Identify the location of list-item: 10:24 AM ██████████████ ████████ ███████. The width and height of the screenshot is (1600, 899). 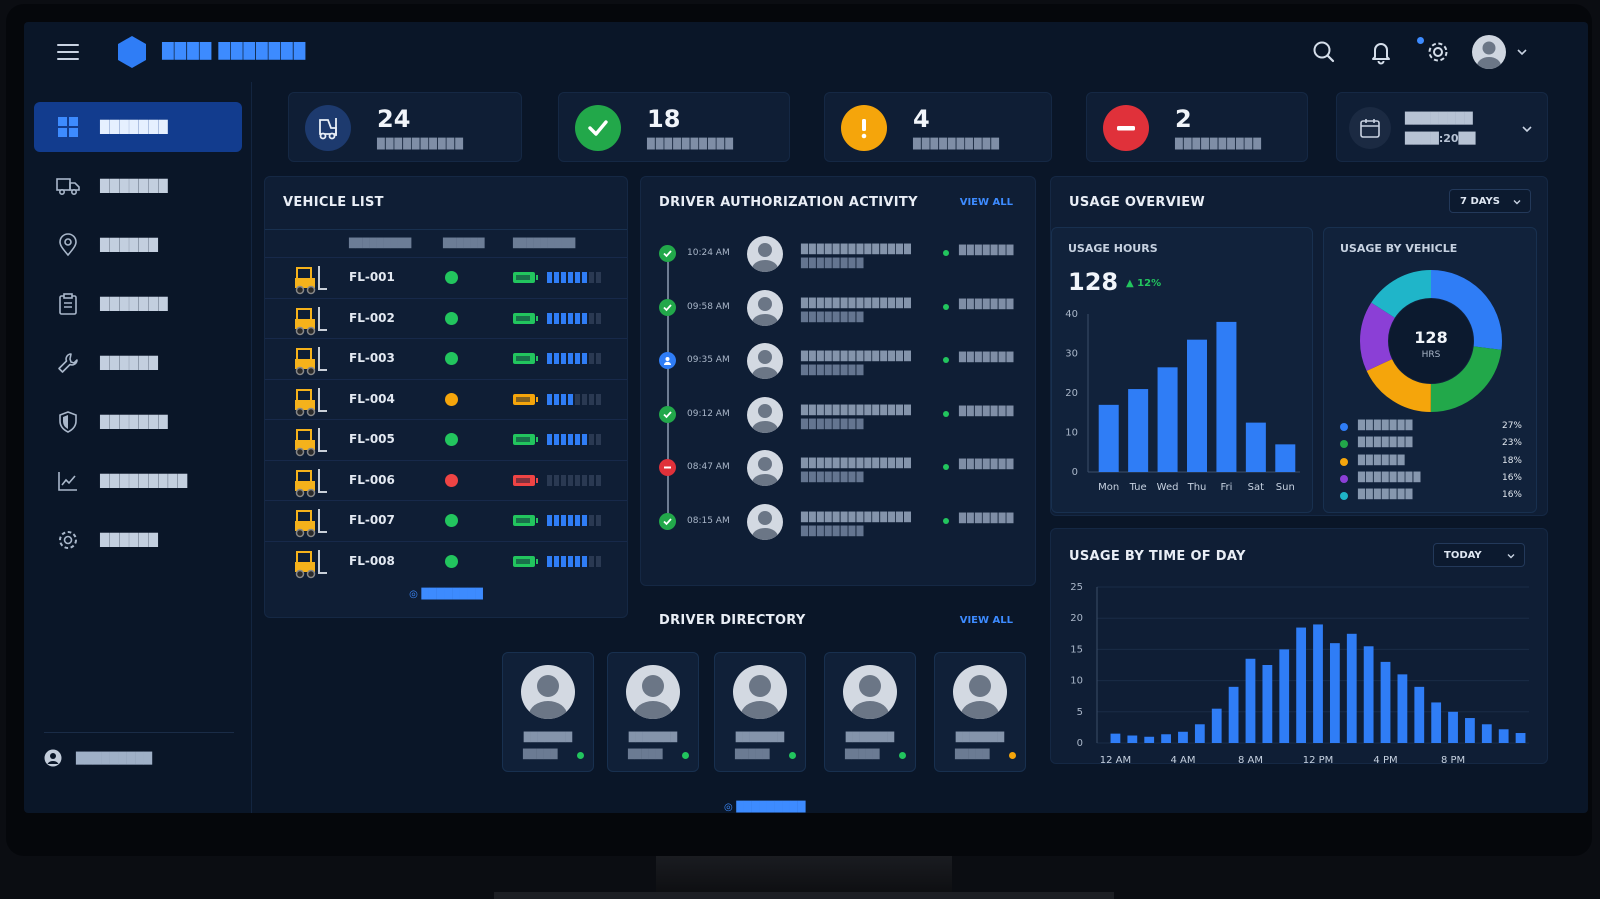
(840, 265).